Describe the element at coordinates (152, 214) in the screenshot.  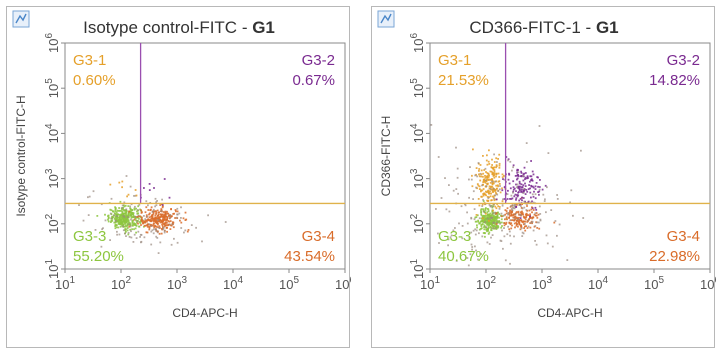
I see `event-dots` at that location.